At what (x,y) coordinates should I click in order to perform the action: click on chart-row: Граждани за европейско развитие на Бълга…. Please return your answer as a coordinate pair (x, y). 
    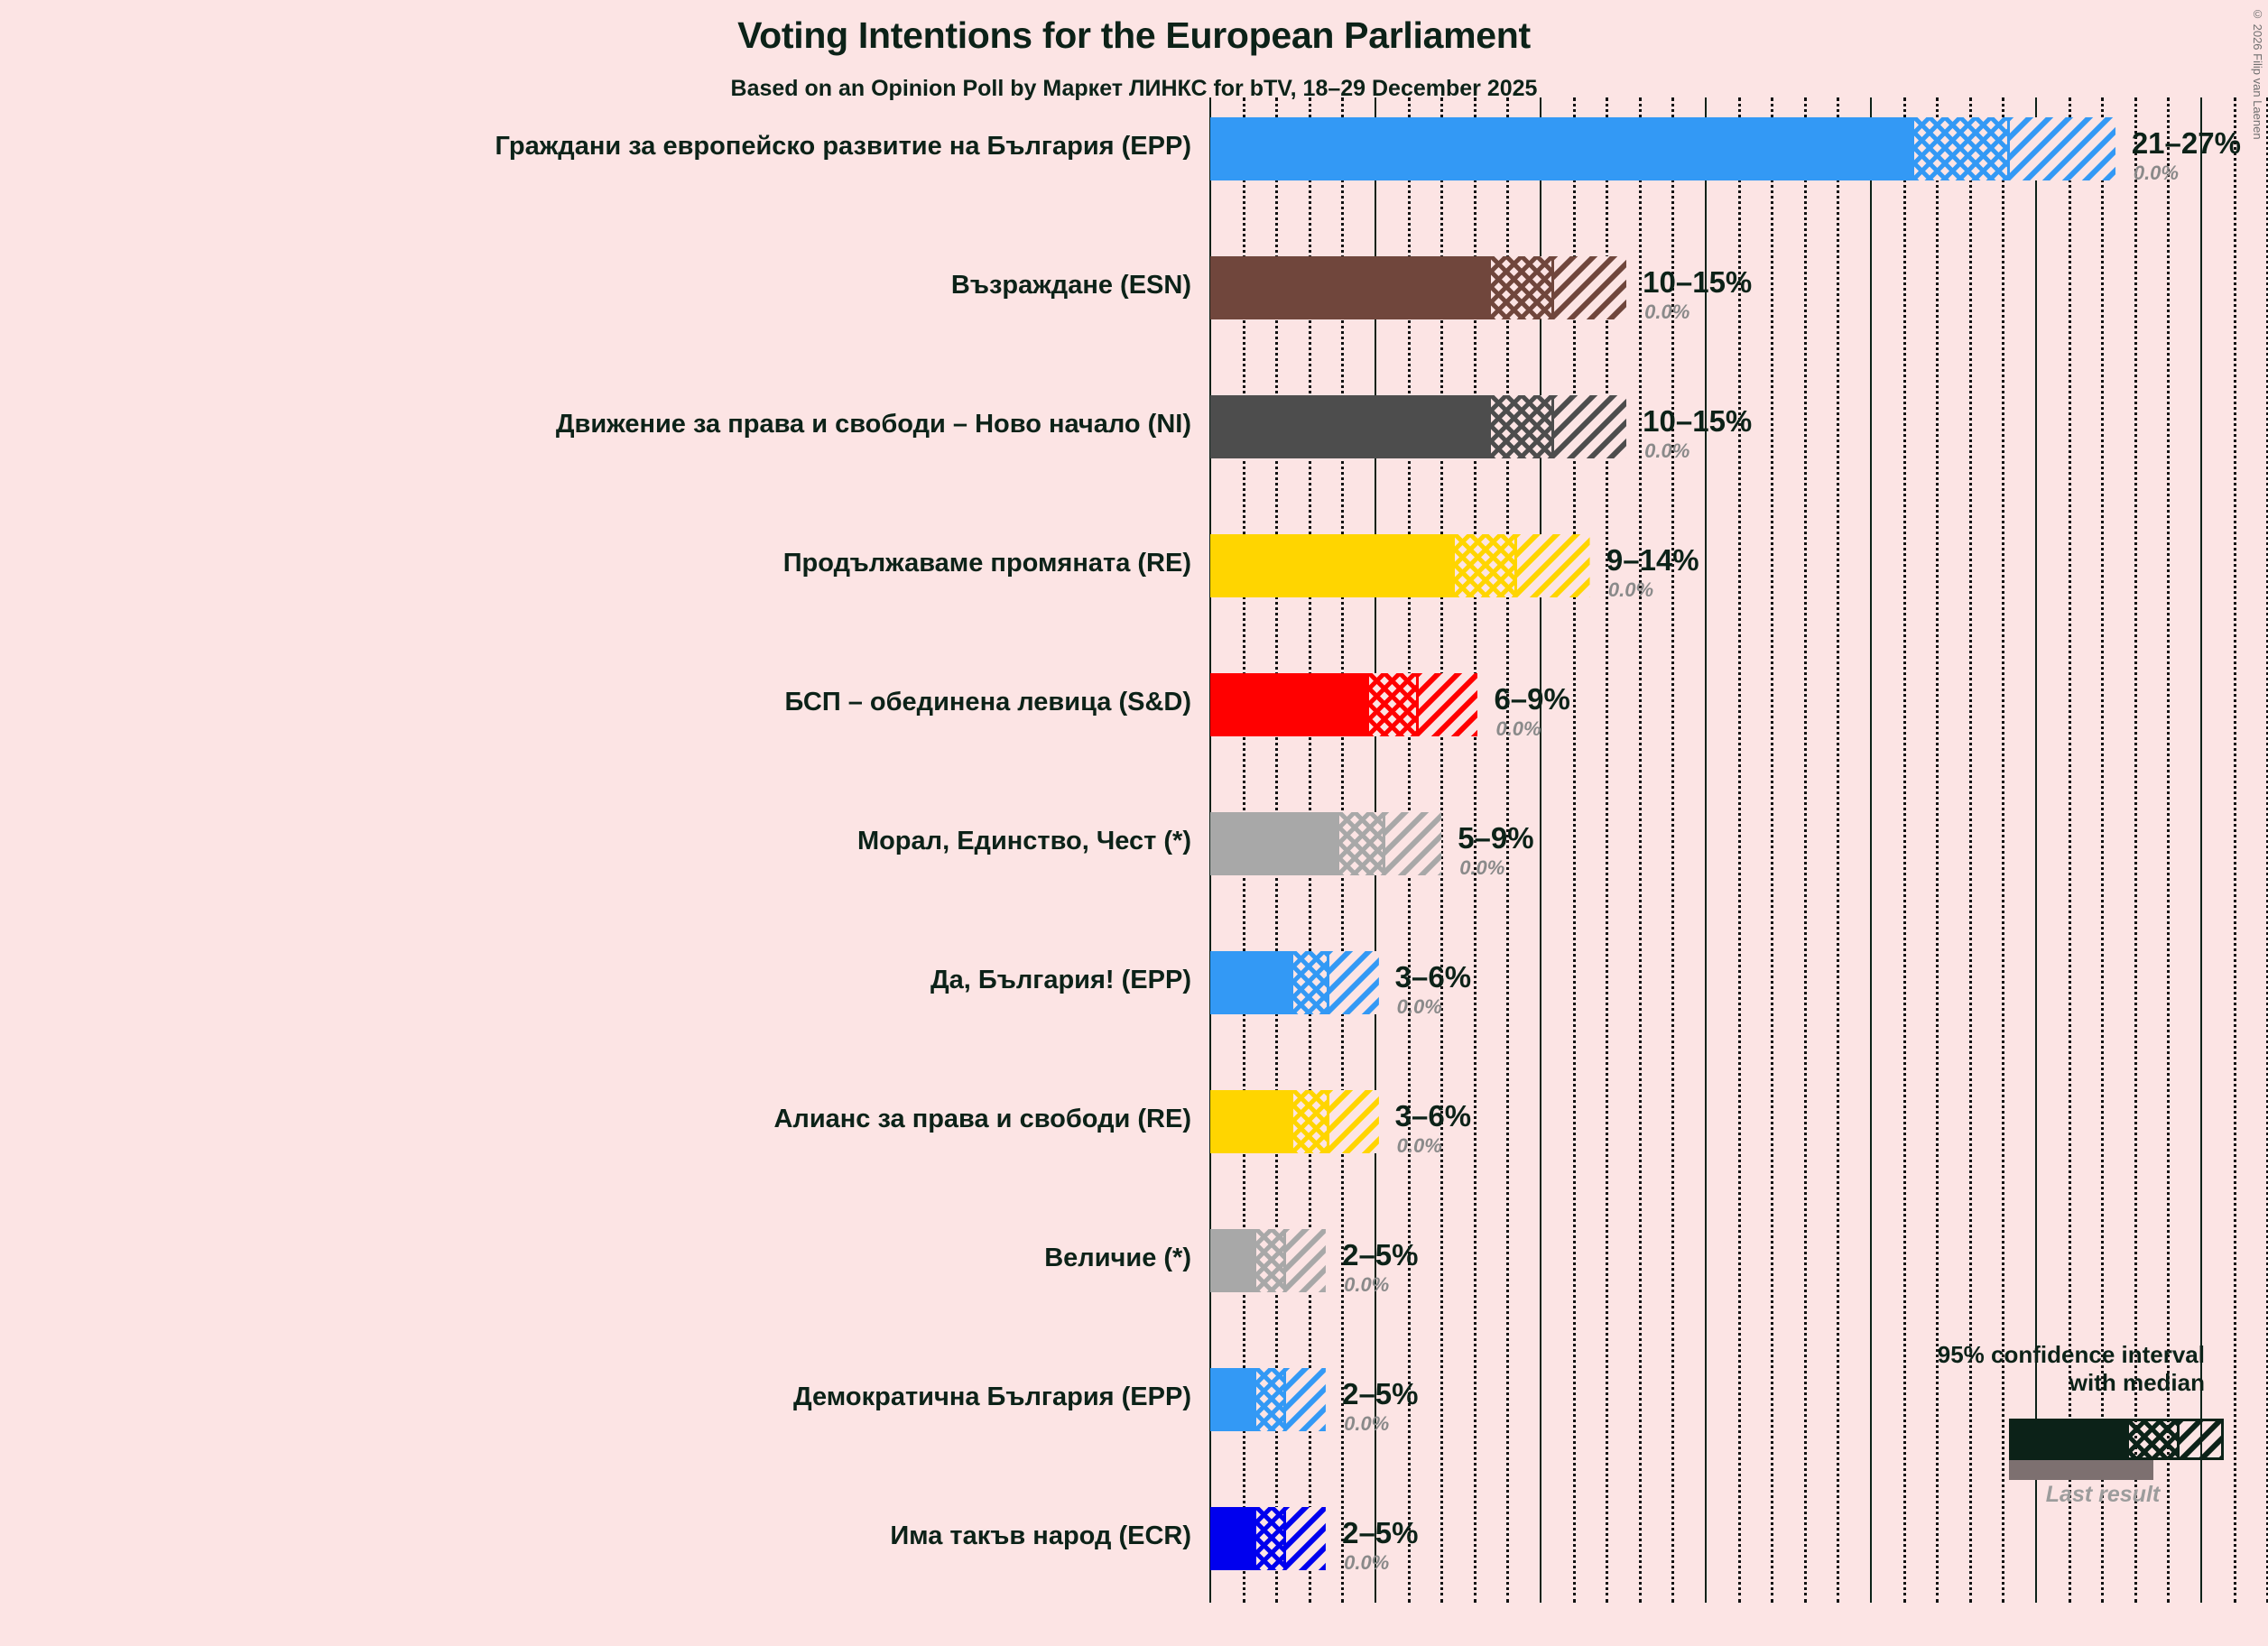
    Looking at the image, I should click on (1134, 187).